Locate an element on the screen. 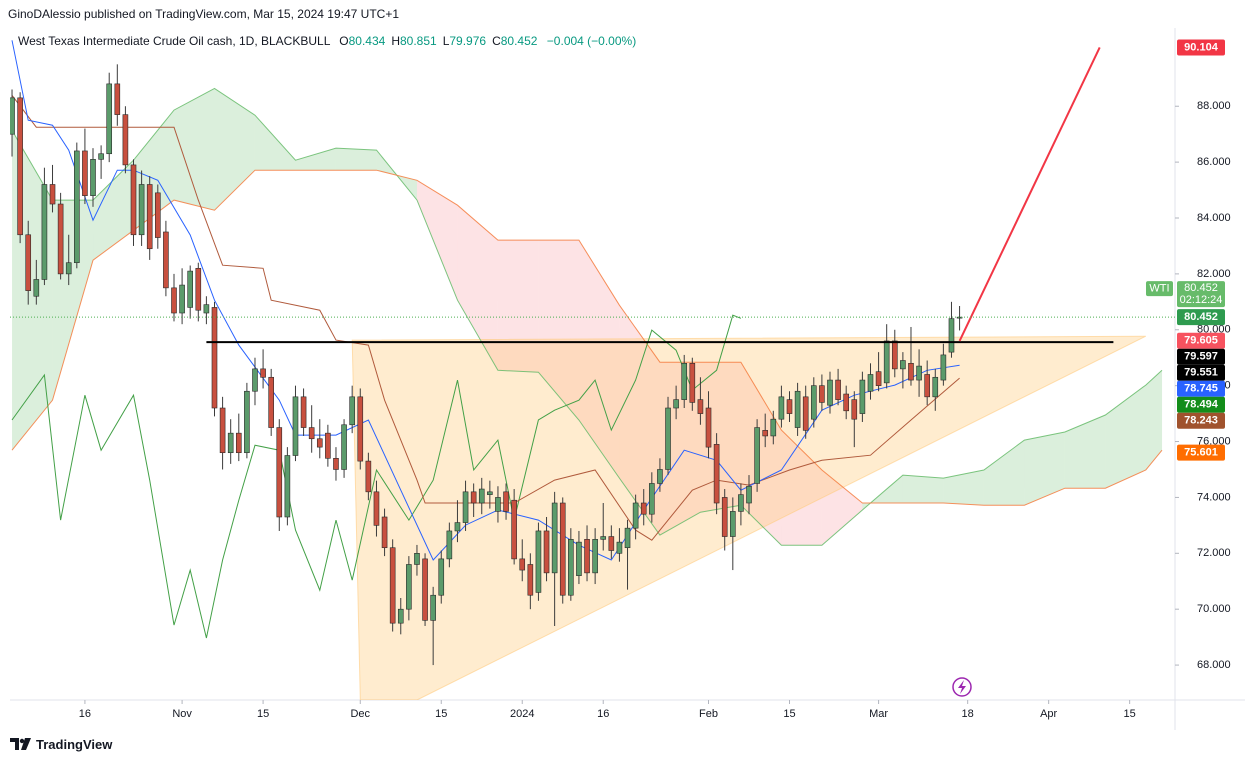 The width and height of the screenshot is (1245, 763). x-tick-label: Nov is located at coordinates (182, 714).